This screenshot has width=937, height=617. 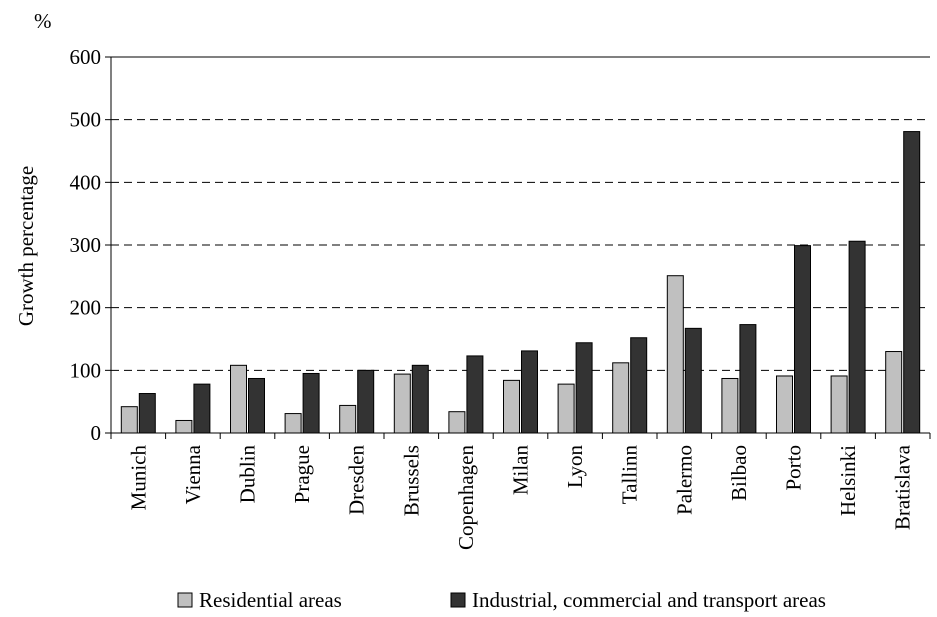 I want to click on legend-label-residential: Residential areas, so click(x=270, y=600).